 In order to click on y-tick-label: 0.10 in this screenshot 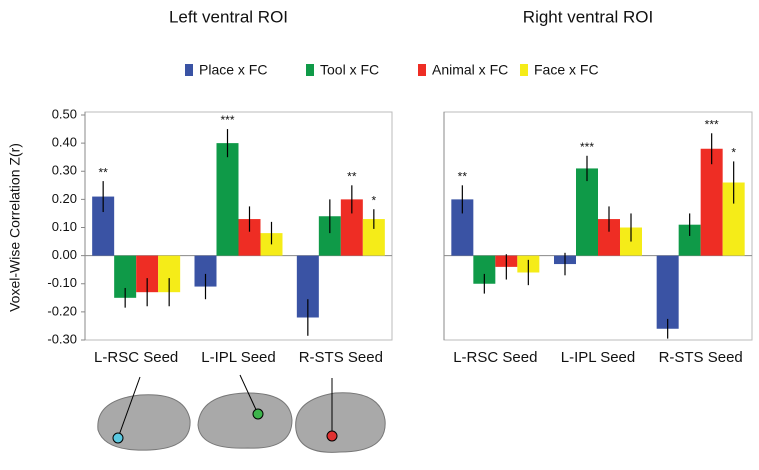, I will do `click(64, 226)`.